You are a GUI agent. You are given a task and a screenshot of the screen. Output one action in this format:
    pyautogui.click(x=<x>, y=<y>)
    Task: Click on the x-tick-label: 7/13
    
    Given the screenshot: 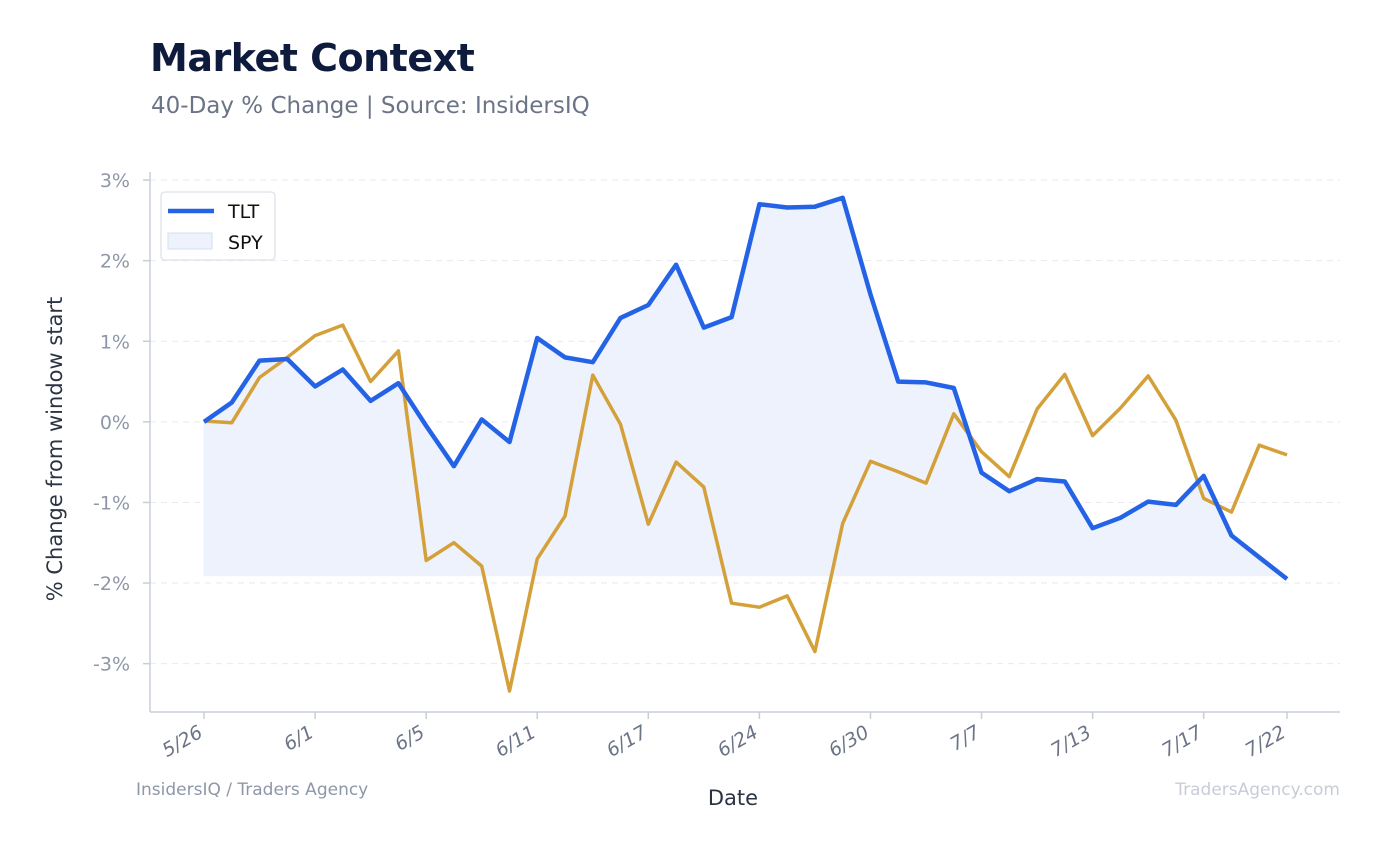 What is the action you would take?
    pyautogui.click(x=1071, y=741)
    